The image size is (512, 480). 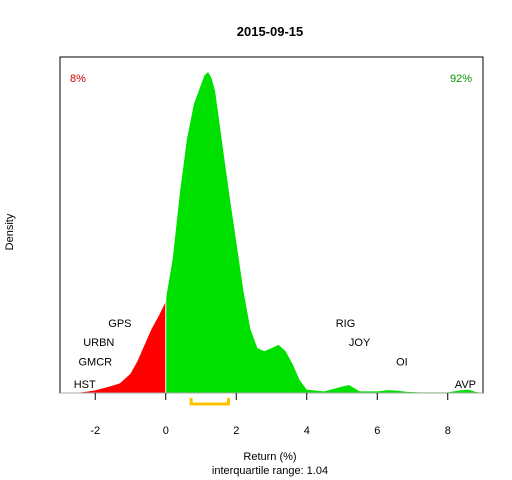 I want to click on iqr-bracket, so click(x=209, y=402).